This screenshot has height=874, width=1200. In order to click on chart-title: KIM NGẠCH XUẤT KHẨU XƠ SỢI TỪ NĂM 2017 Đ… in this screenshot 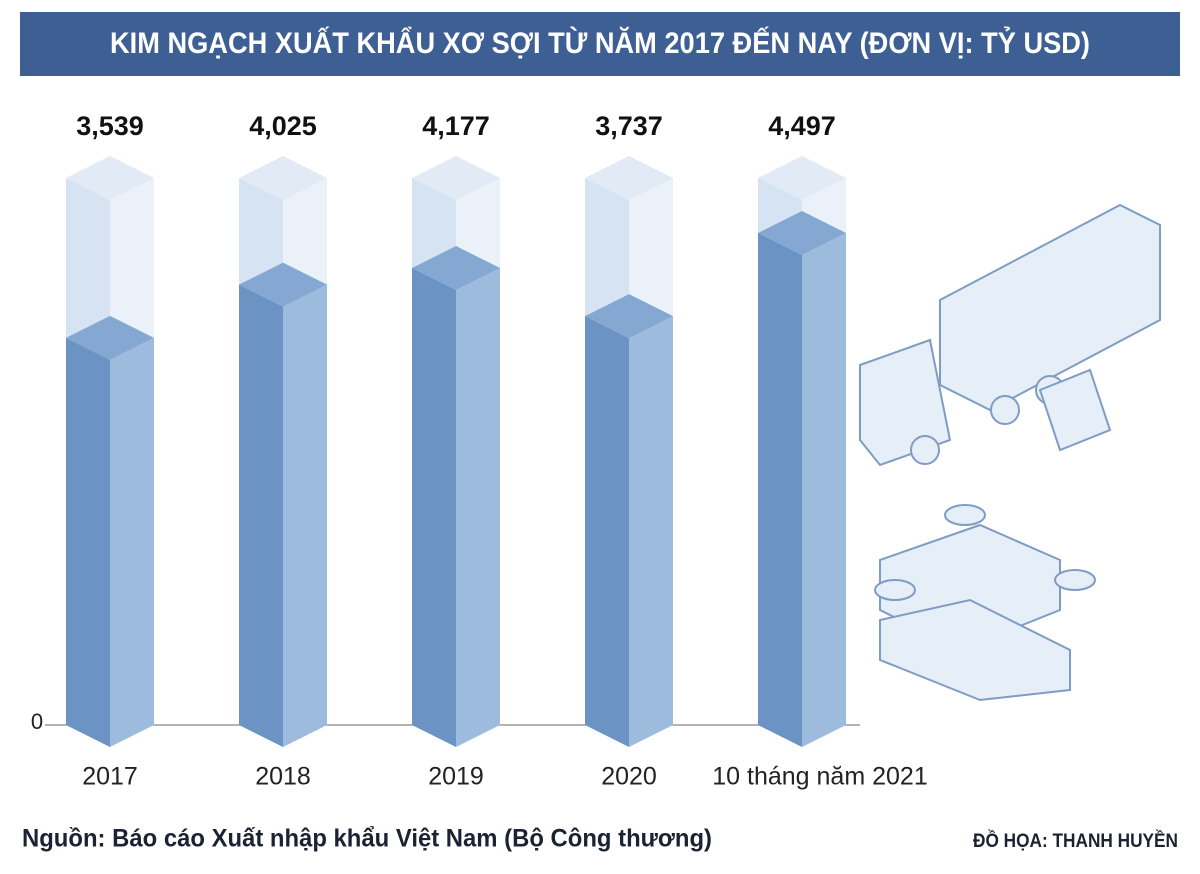, I will do `click(600, 43)`.